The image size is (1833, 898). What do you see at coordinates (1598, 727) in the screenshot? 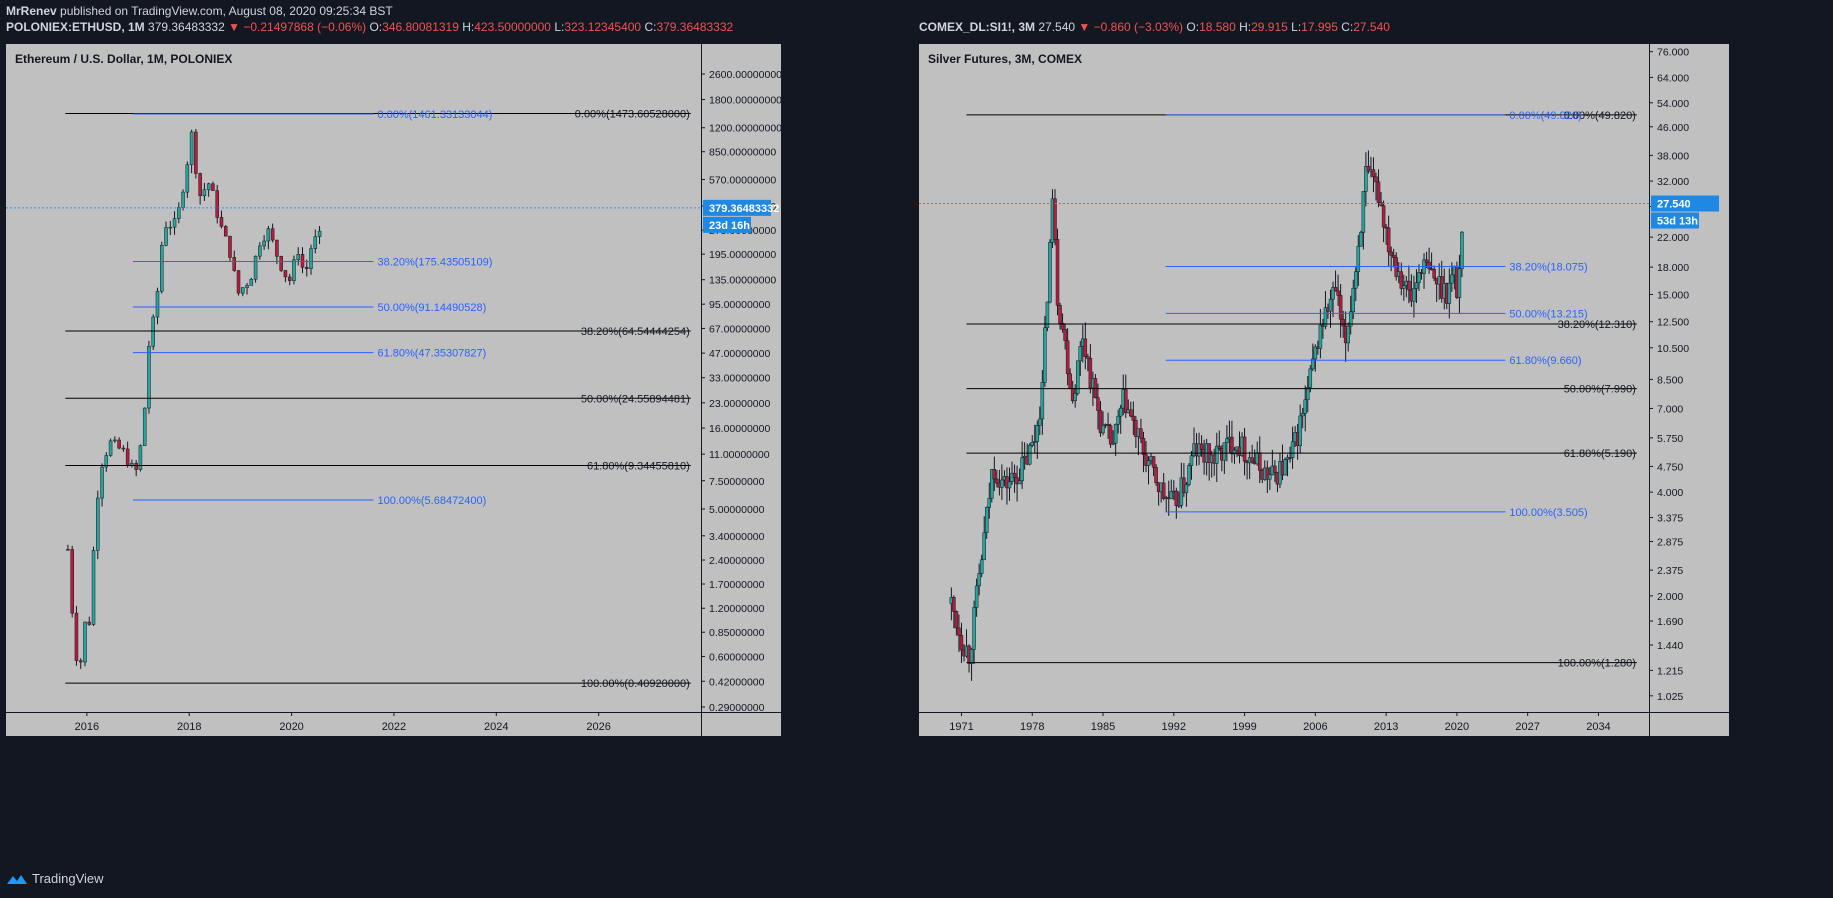
I see `x-tick-label: 2034` at bounding box center [1598, 727].